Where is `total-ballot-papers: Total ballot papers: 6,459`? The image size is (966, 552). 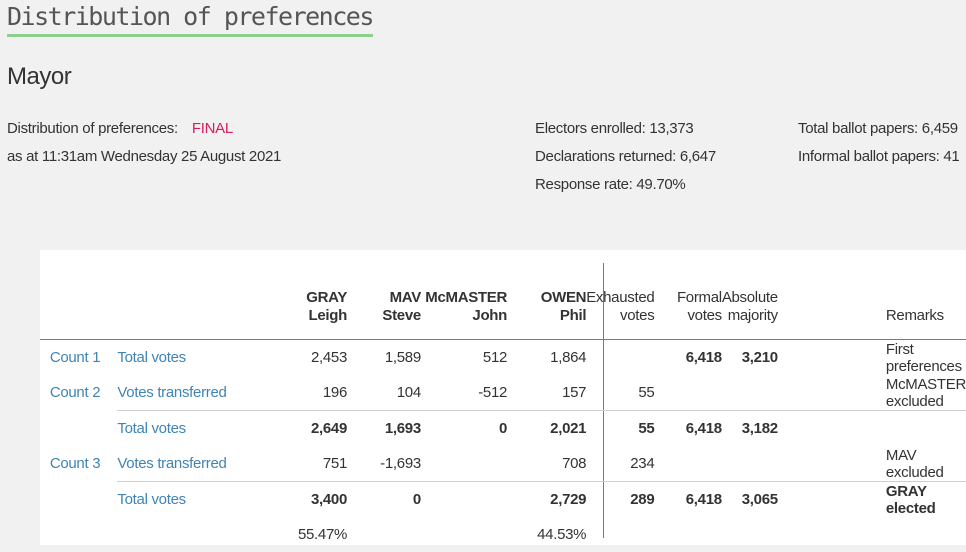
total-ballot-papers: Total ballot papers: 6,459 is located at coordinates (878, 128).